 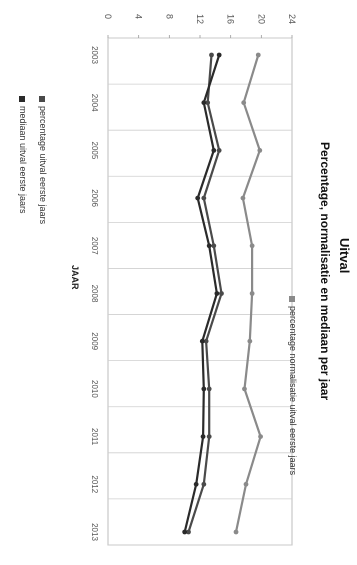 I want to click on chart-title: Uitval, so click(x=344, y=256).